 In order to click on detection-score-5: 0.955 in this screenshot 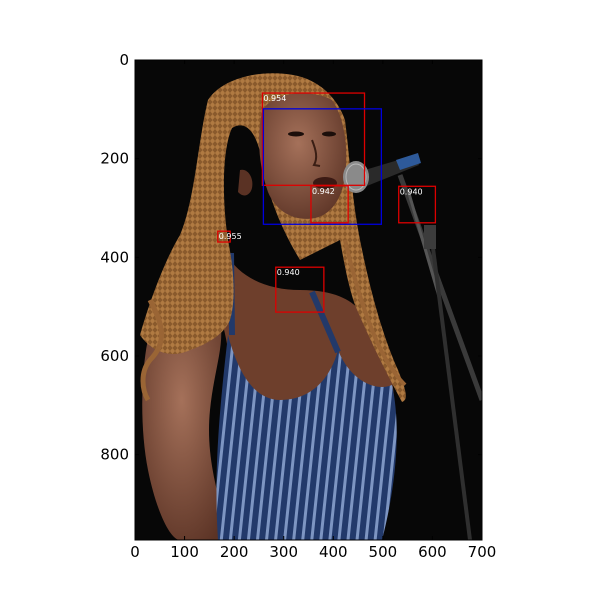, I will do `click(230, 236)`.